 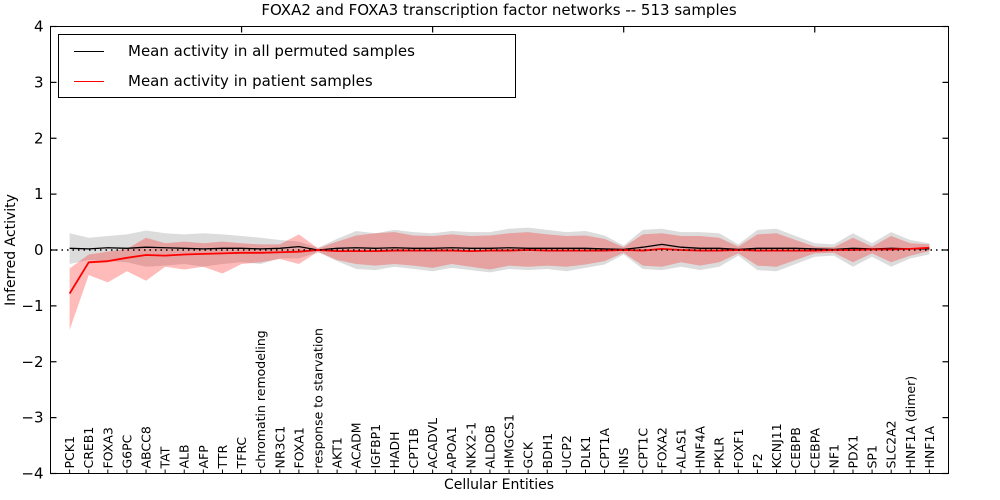 I want to click on x-axis-label: Cellular Entities, so click(x=499, y=485).